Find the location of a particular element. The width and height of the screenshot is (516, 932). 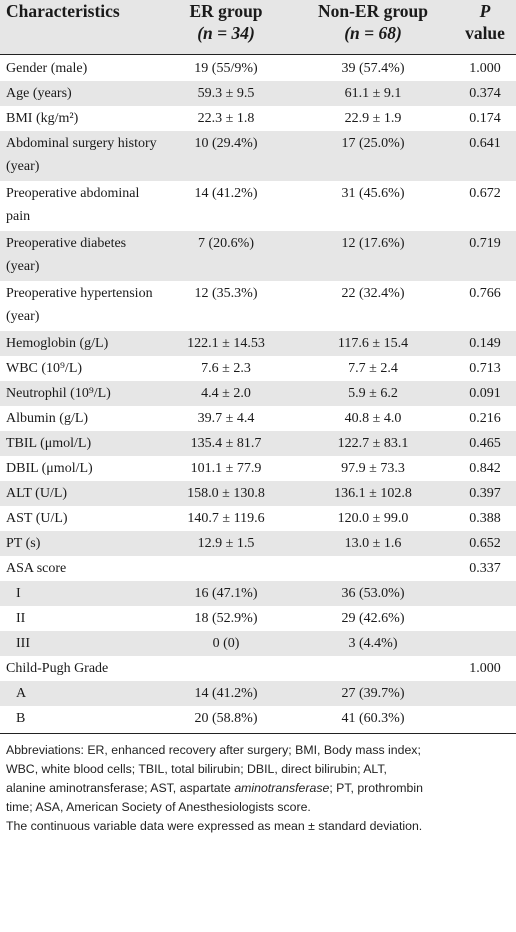

footnote-italic-text: aminotransferase is located at coordinates (282, 788).